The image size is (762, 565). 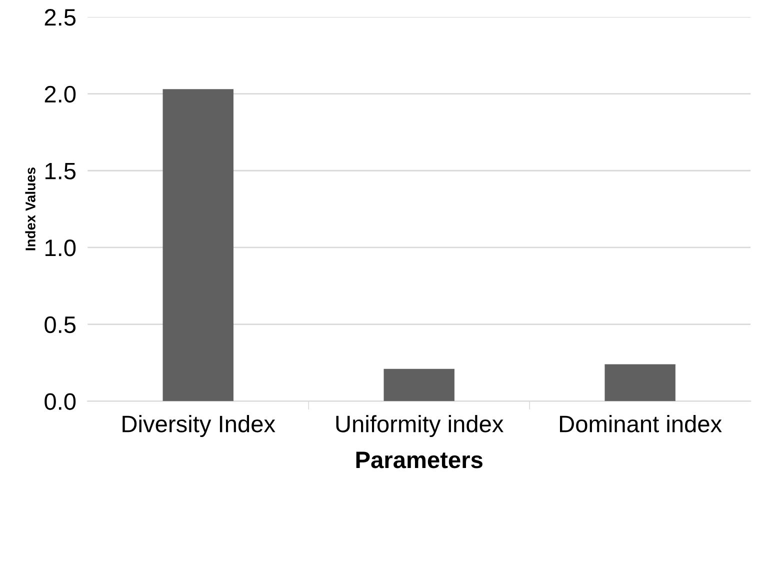 What do you see at coordinates (30, 209) in the screenshot?
I see `y-axis-title: Index Values` at bounding box center [30, 209].